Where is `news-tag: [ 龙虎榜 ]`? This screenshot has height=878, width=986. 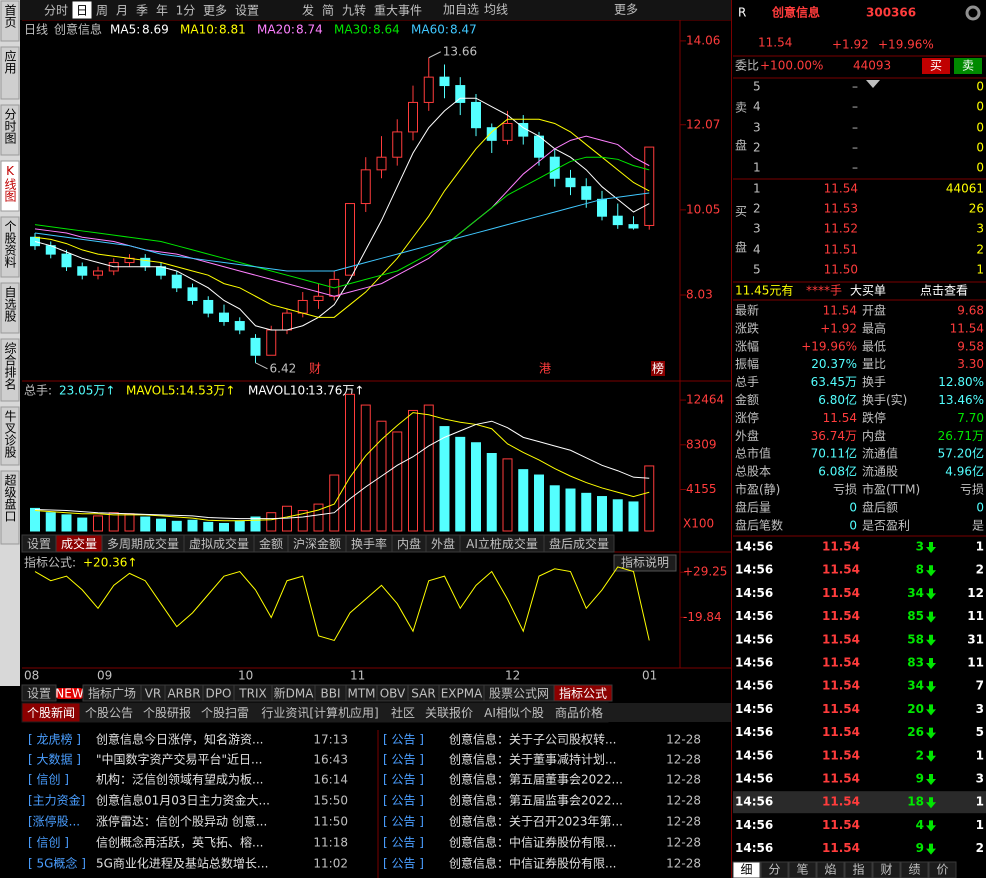
news-tag: [ 龙虎榜 ] is located at coordinates (54, 739).